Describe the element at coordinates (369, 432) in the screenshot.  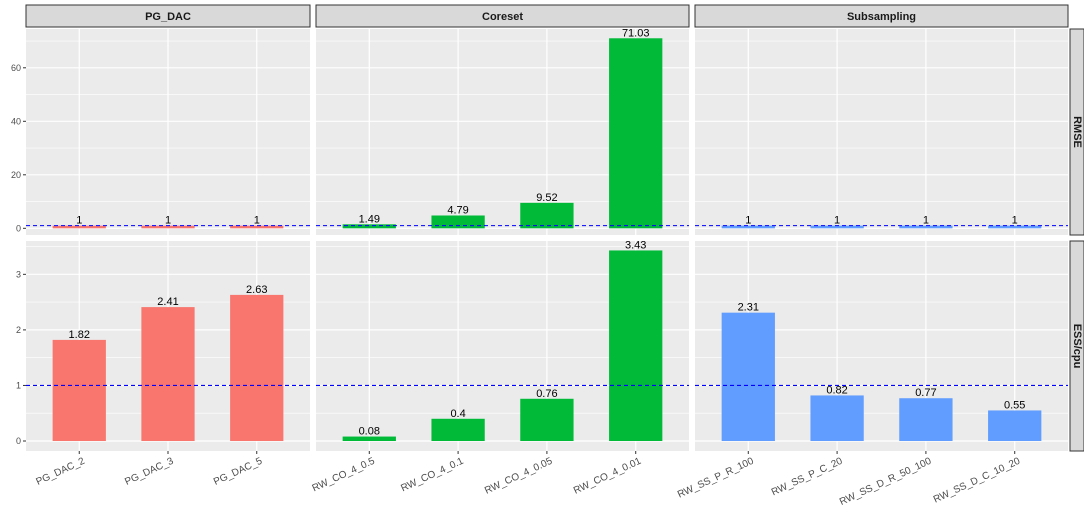
I see `data-label-rw-co-4-0-5-ess-cpu: 0.08` at that location.